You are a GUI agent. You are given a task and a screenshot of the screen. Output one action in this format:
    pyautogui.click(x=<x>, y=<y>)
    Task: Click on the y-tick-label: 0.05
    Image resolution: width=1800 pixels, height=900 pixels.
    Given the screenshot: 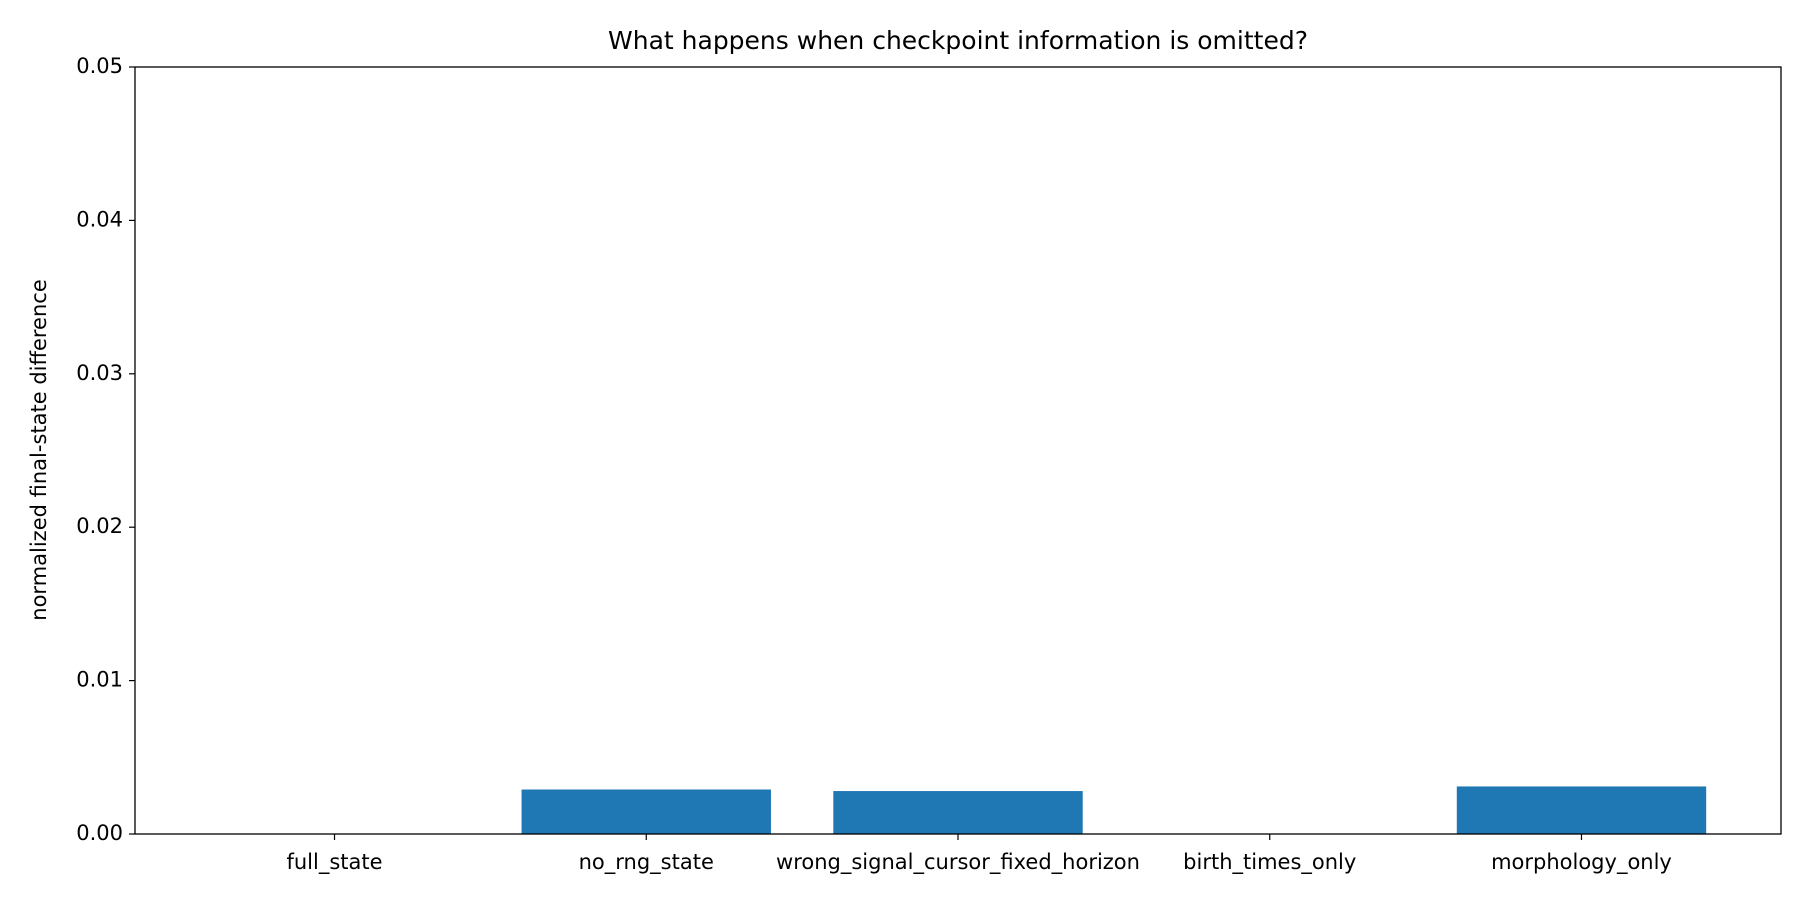 What is the action you would take?
    pyautogui.click(x=99, y=66)
    